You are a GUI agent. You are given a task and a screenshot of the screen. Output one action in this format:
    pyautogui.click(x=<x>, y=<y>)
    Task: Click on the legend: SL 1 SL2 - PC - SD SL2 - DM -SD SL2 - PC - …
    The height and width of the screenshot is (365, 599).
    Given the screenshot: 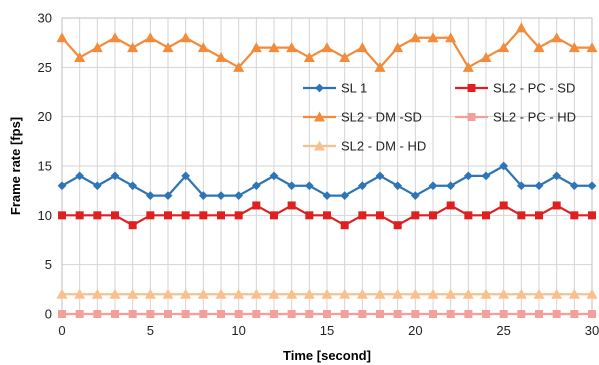 What is the action you would take?
    pyautogui.click(x=439, y=117)
    